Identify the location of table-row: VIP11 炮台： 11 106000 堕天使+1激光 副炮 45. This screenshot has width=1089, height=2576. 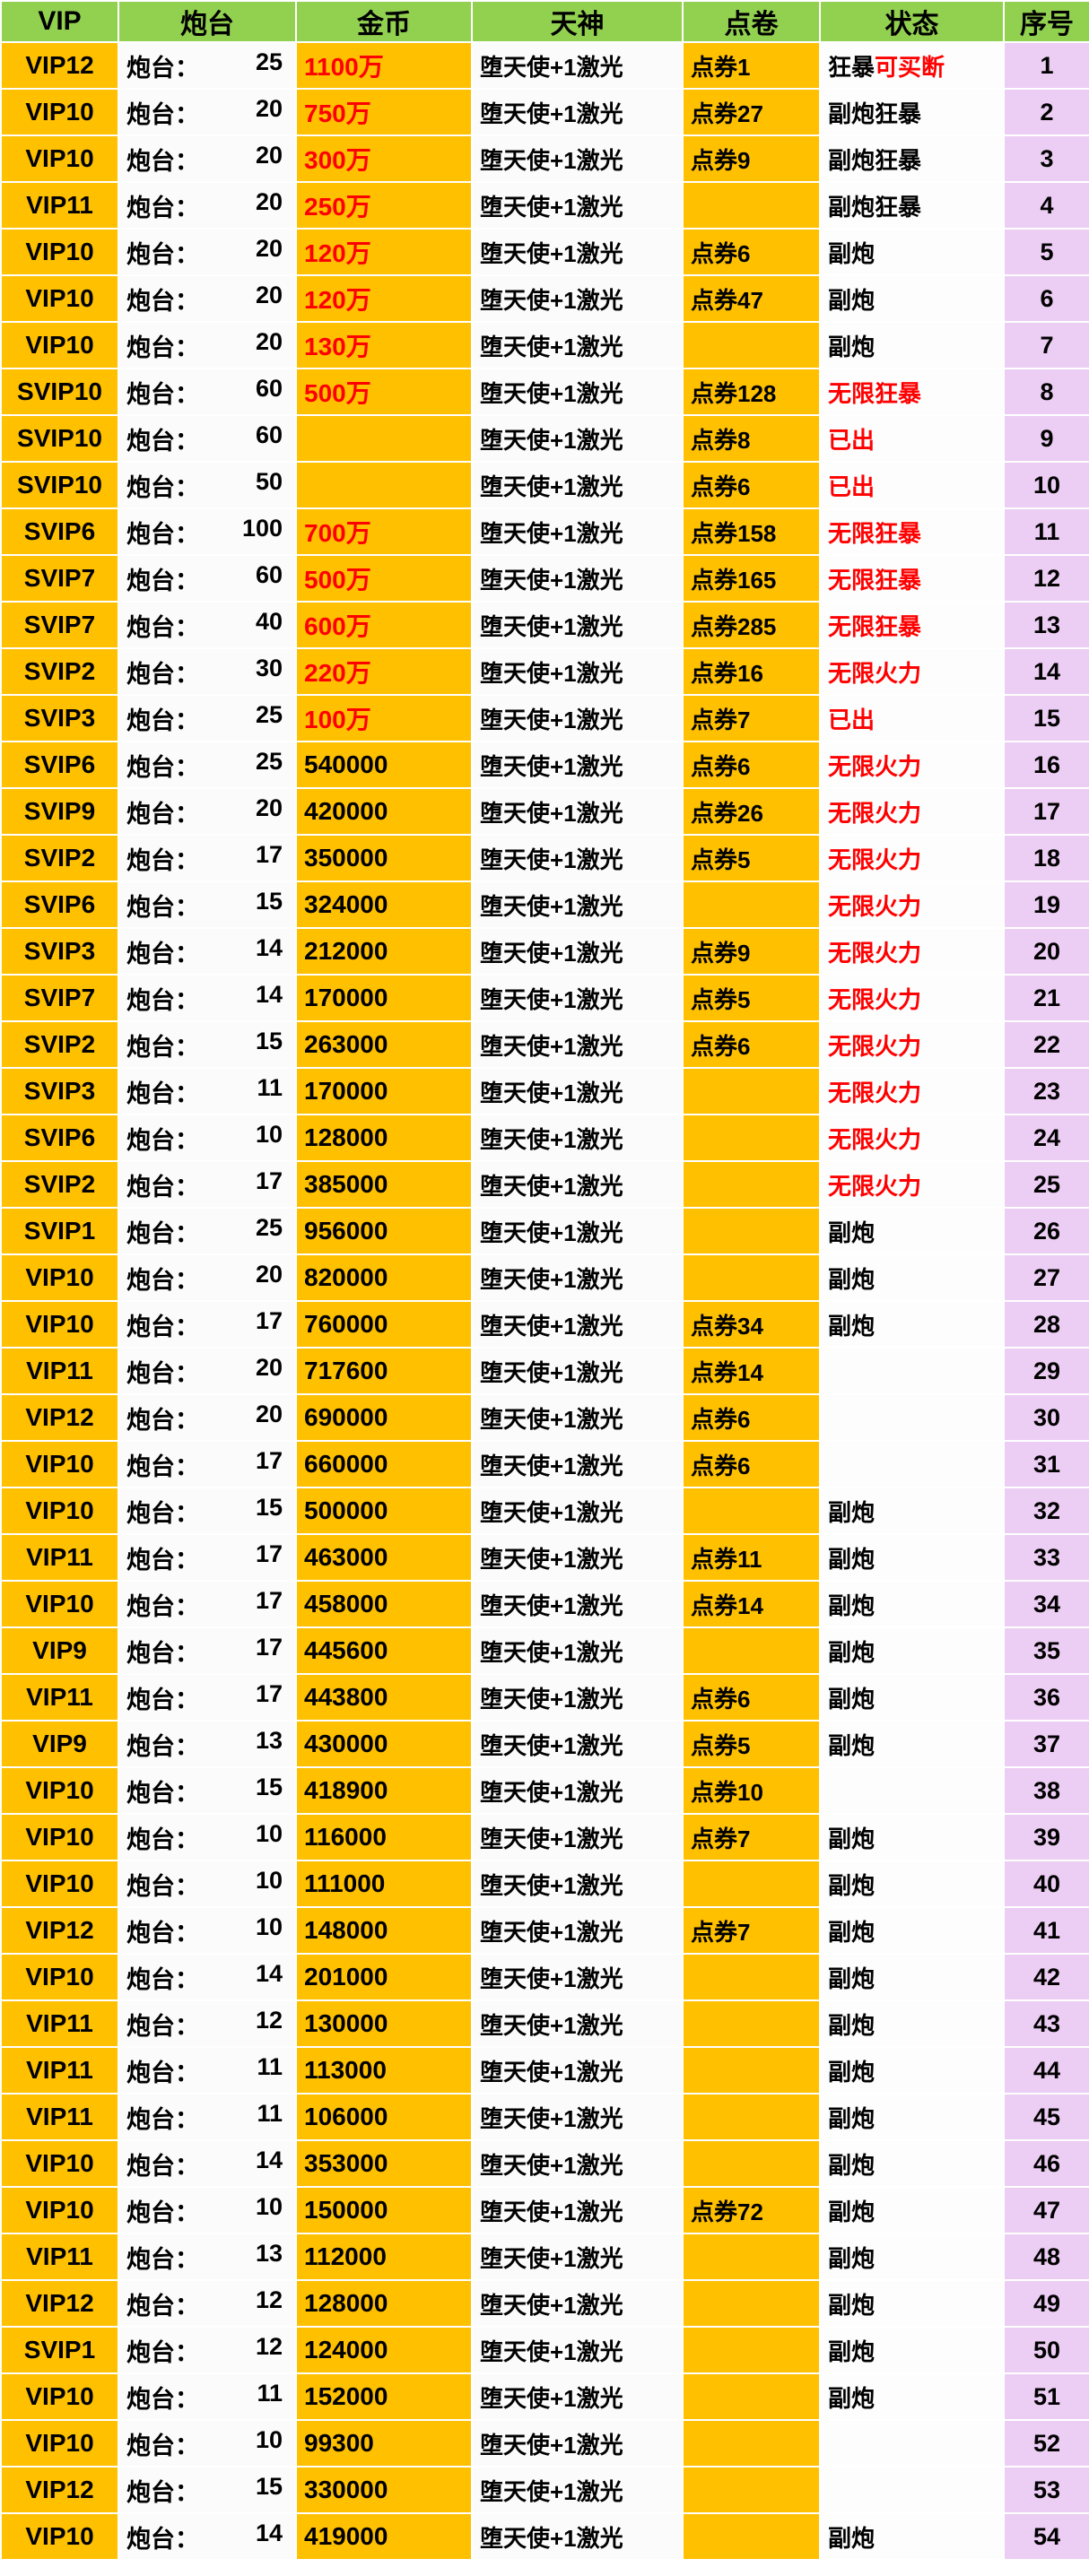
(544, 2117).